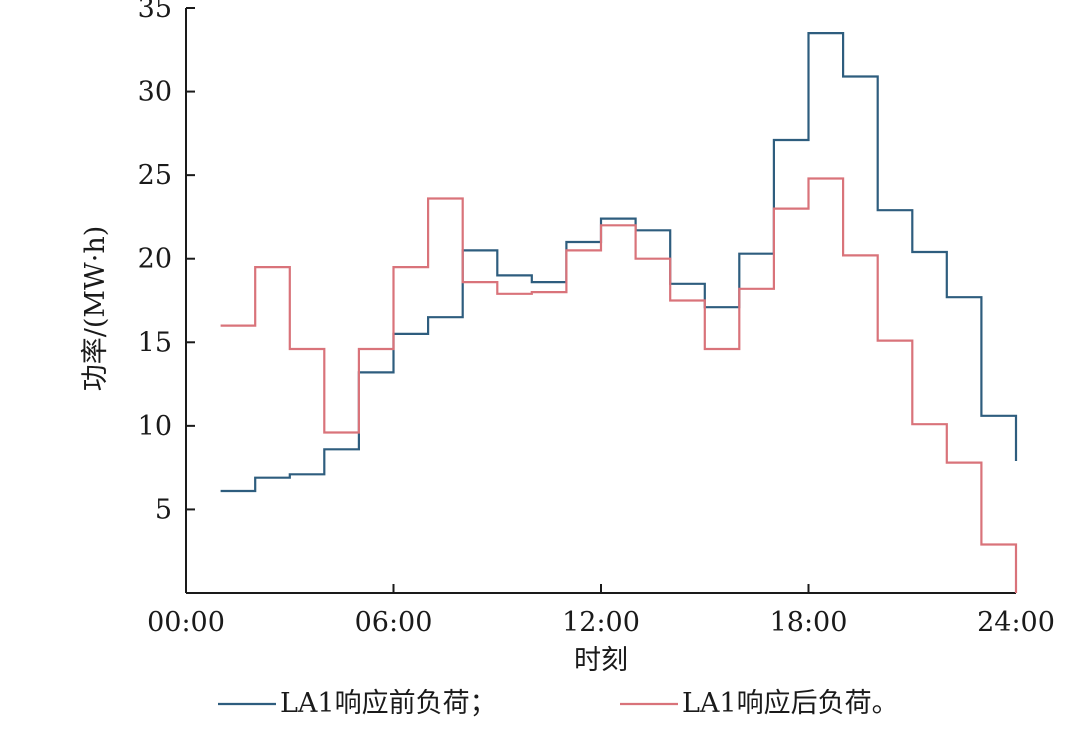 This screenshot has width=1079, height=756. What do you see at coordinates (601, 660) in the screenshot?
I see `x-axis-title: 时刻` at bounding box center [601, 660].